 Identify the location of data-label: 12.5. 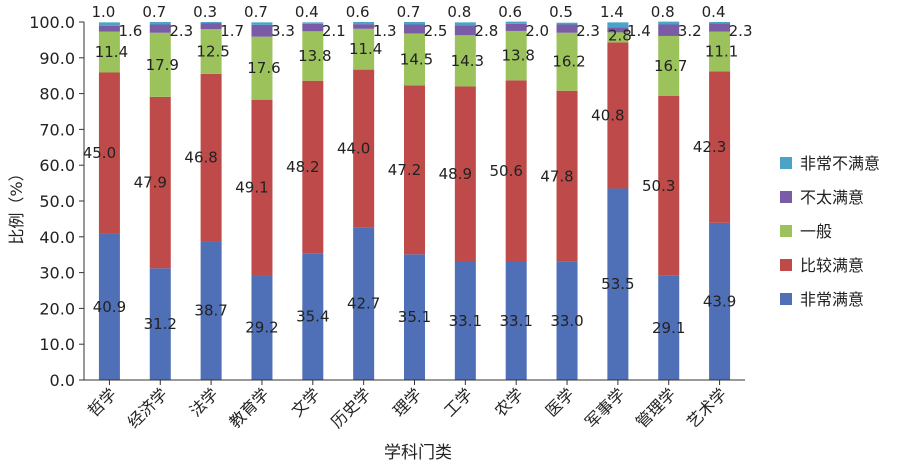
(212, 52).